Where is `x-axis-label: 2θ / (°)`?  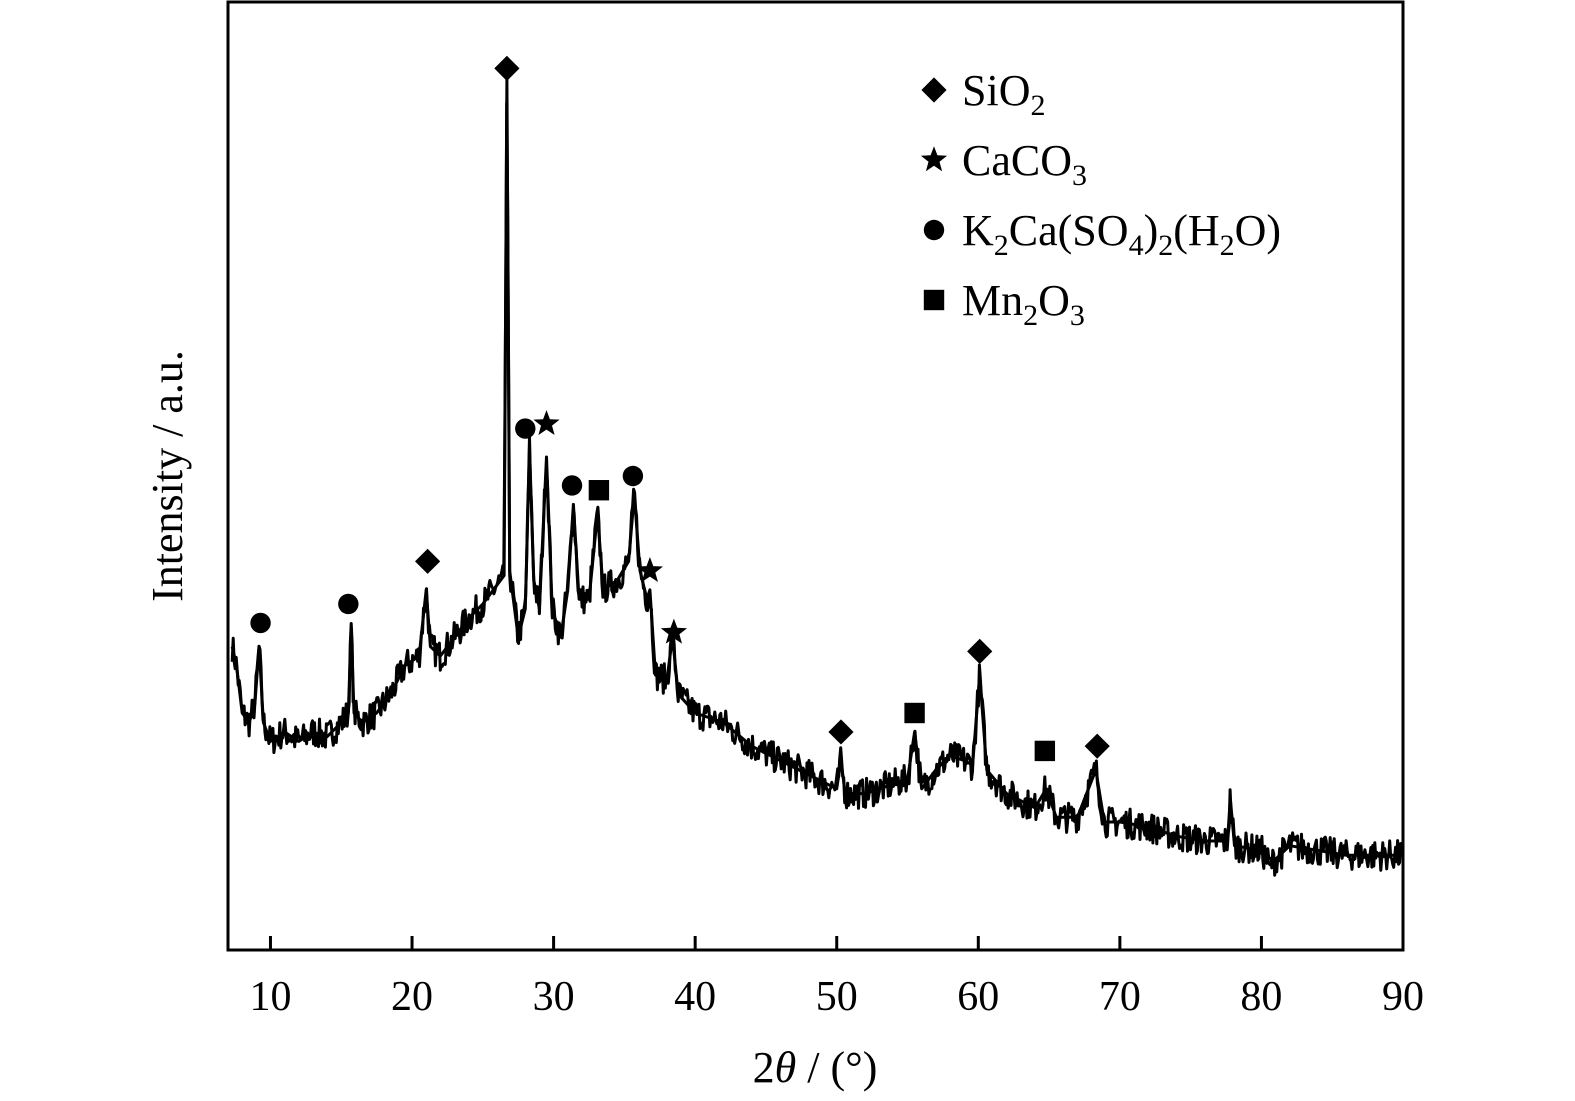 x-axis-label: 2θ / (°) is located at coordinates (815, 1067).